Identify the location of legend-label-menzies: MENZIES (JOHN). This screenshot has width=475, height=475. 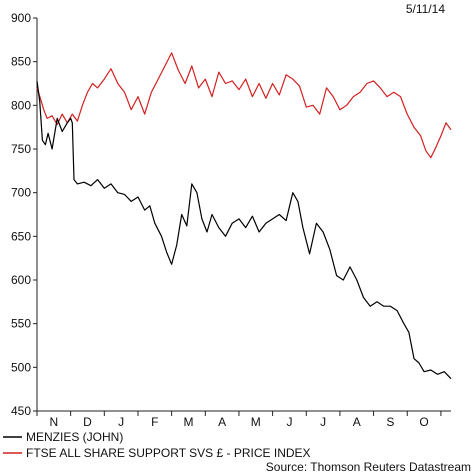
(74, 437).